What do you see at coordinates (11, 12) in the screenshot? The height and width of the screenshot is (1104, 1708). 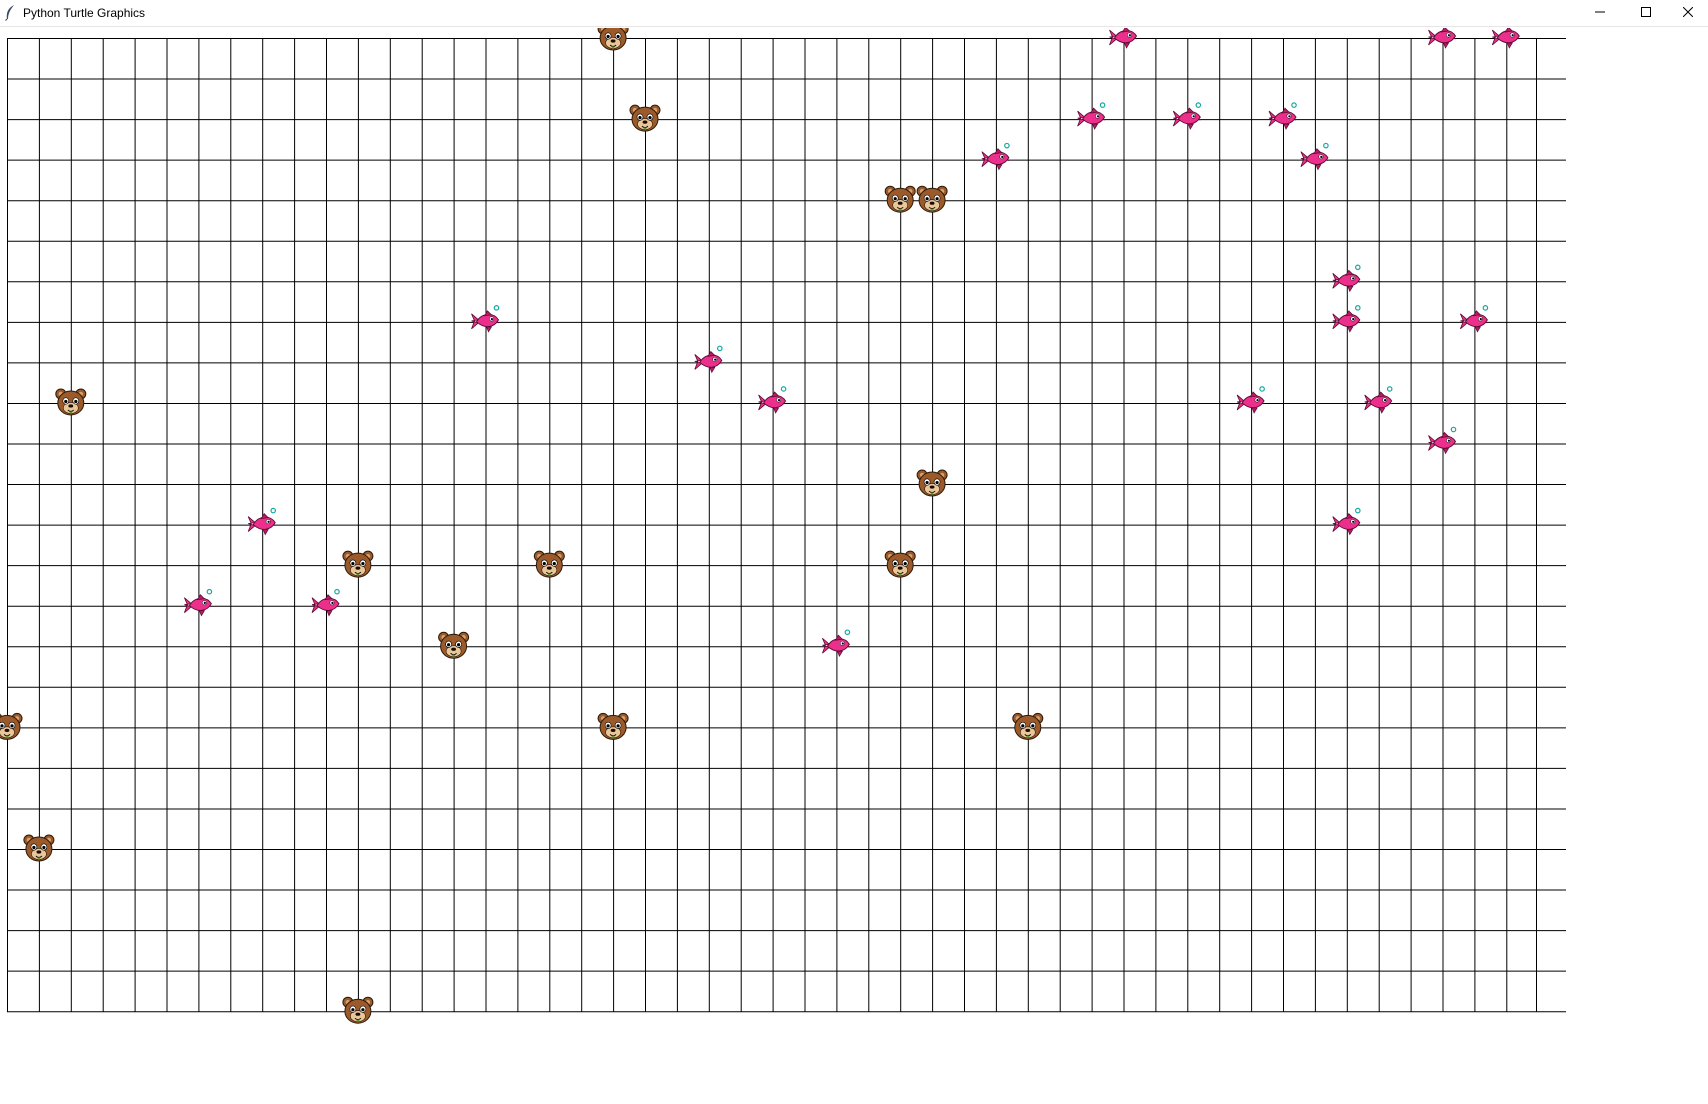 I see `feather-icon` at bounding box center [11, 12].